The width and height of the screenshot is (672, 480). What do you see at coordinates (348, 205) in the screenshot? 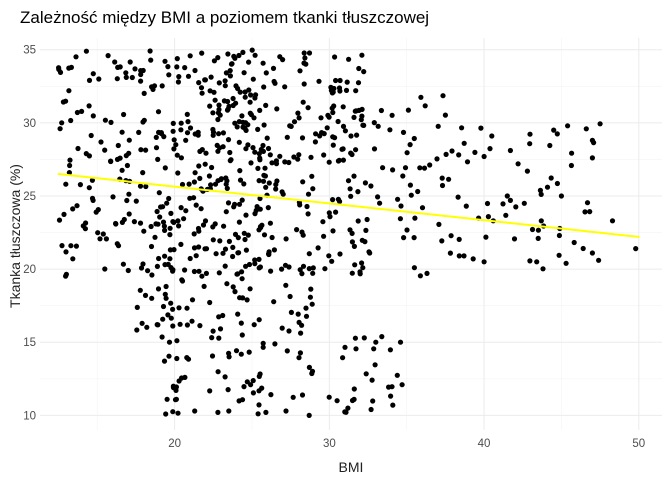
I see `trend-line` at bounding box center [348, 205].